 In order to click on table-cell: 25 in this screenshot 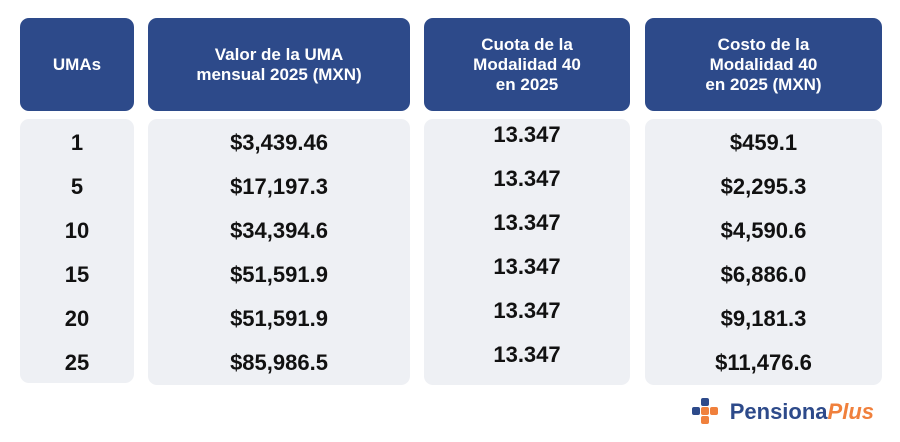, I will do `click(77, 362)`.